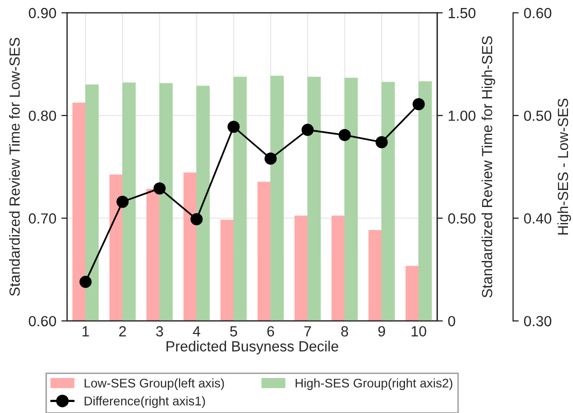 This screenshot has height=413, width=573. I want to click on x-tick-label: 9, so click(382, 331).